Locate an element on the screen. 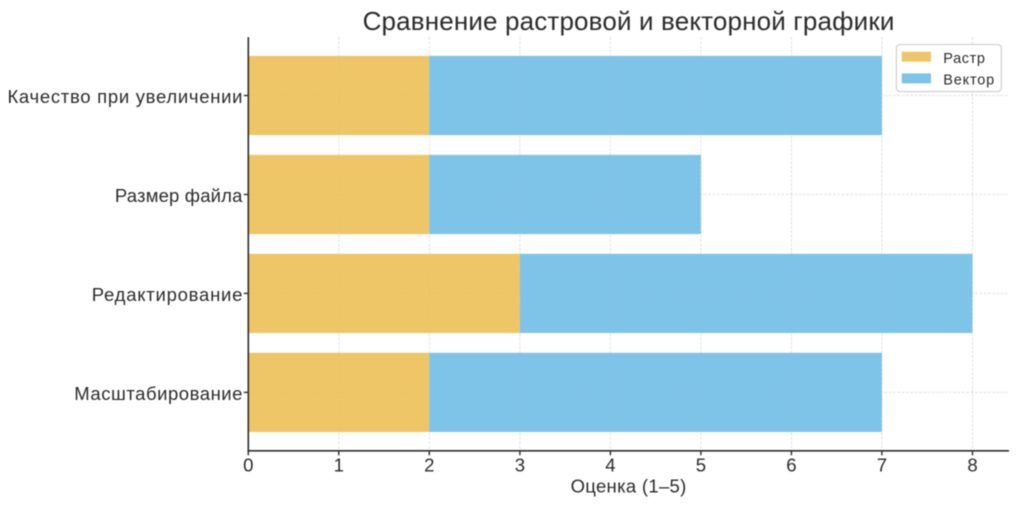 Image resolution: width=1024 pixels, height=512 pixels. svg-text: Размер файла is located at coordinates (179, 195).